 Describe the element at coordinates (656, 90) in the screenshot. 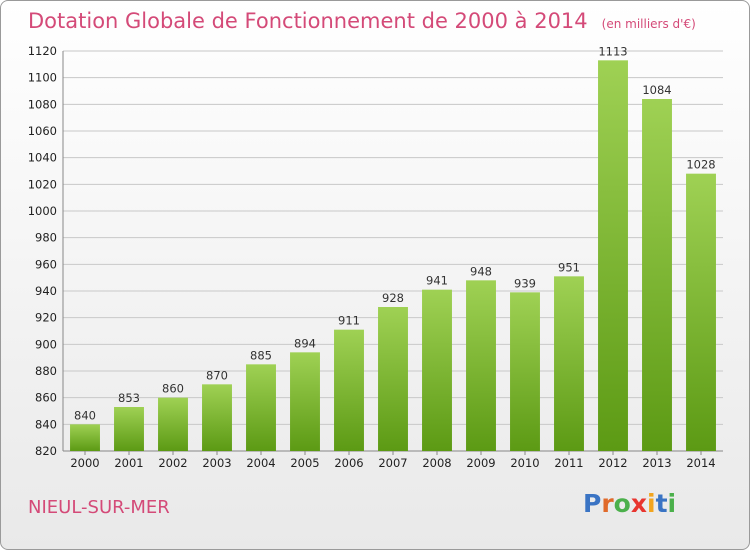

I see `data-label: 1084` at that location.